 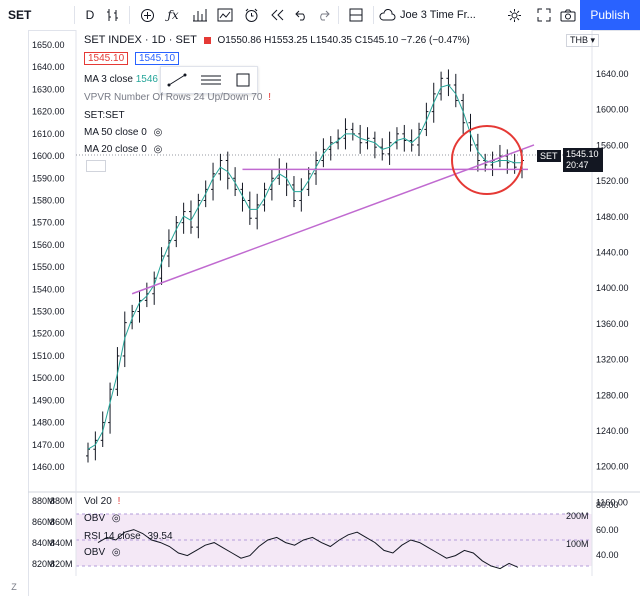 I want to click on left-axis-tick: 1620.00, so click(x=48, y=112).